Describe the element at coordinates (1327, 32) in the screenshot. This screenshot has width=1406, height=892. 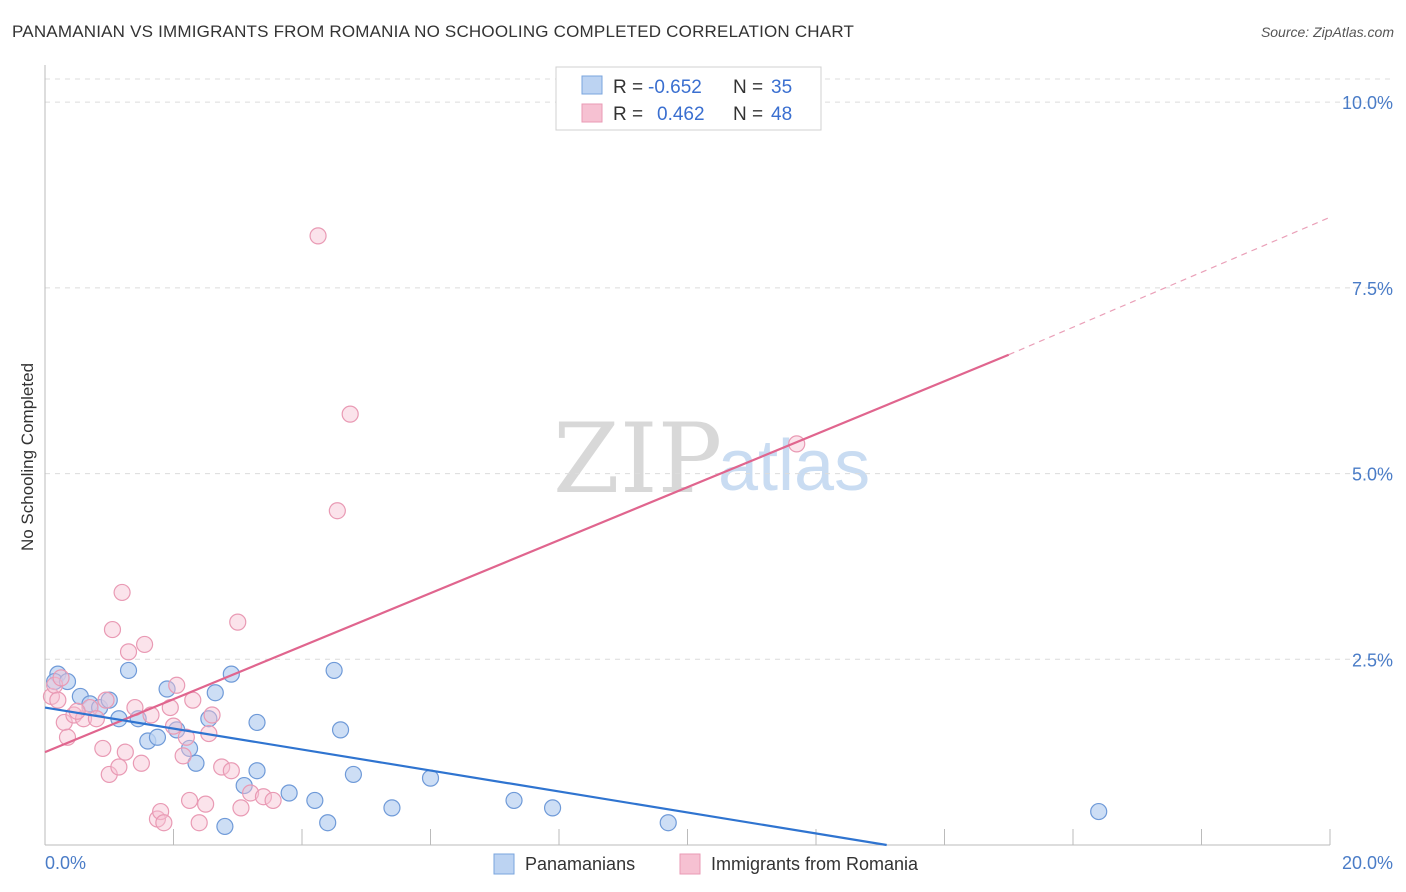
I see `source-label: Source: ZipAtlas.com` at that location.